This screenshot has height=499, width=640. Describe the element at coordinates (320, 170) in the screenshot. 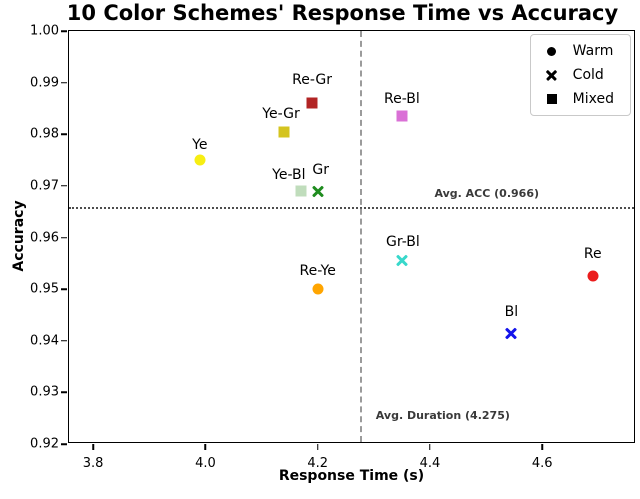

I see `point-label-gr: Gr` at that location.